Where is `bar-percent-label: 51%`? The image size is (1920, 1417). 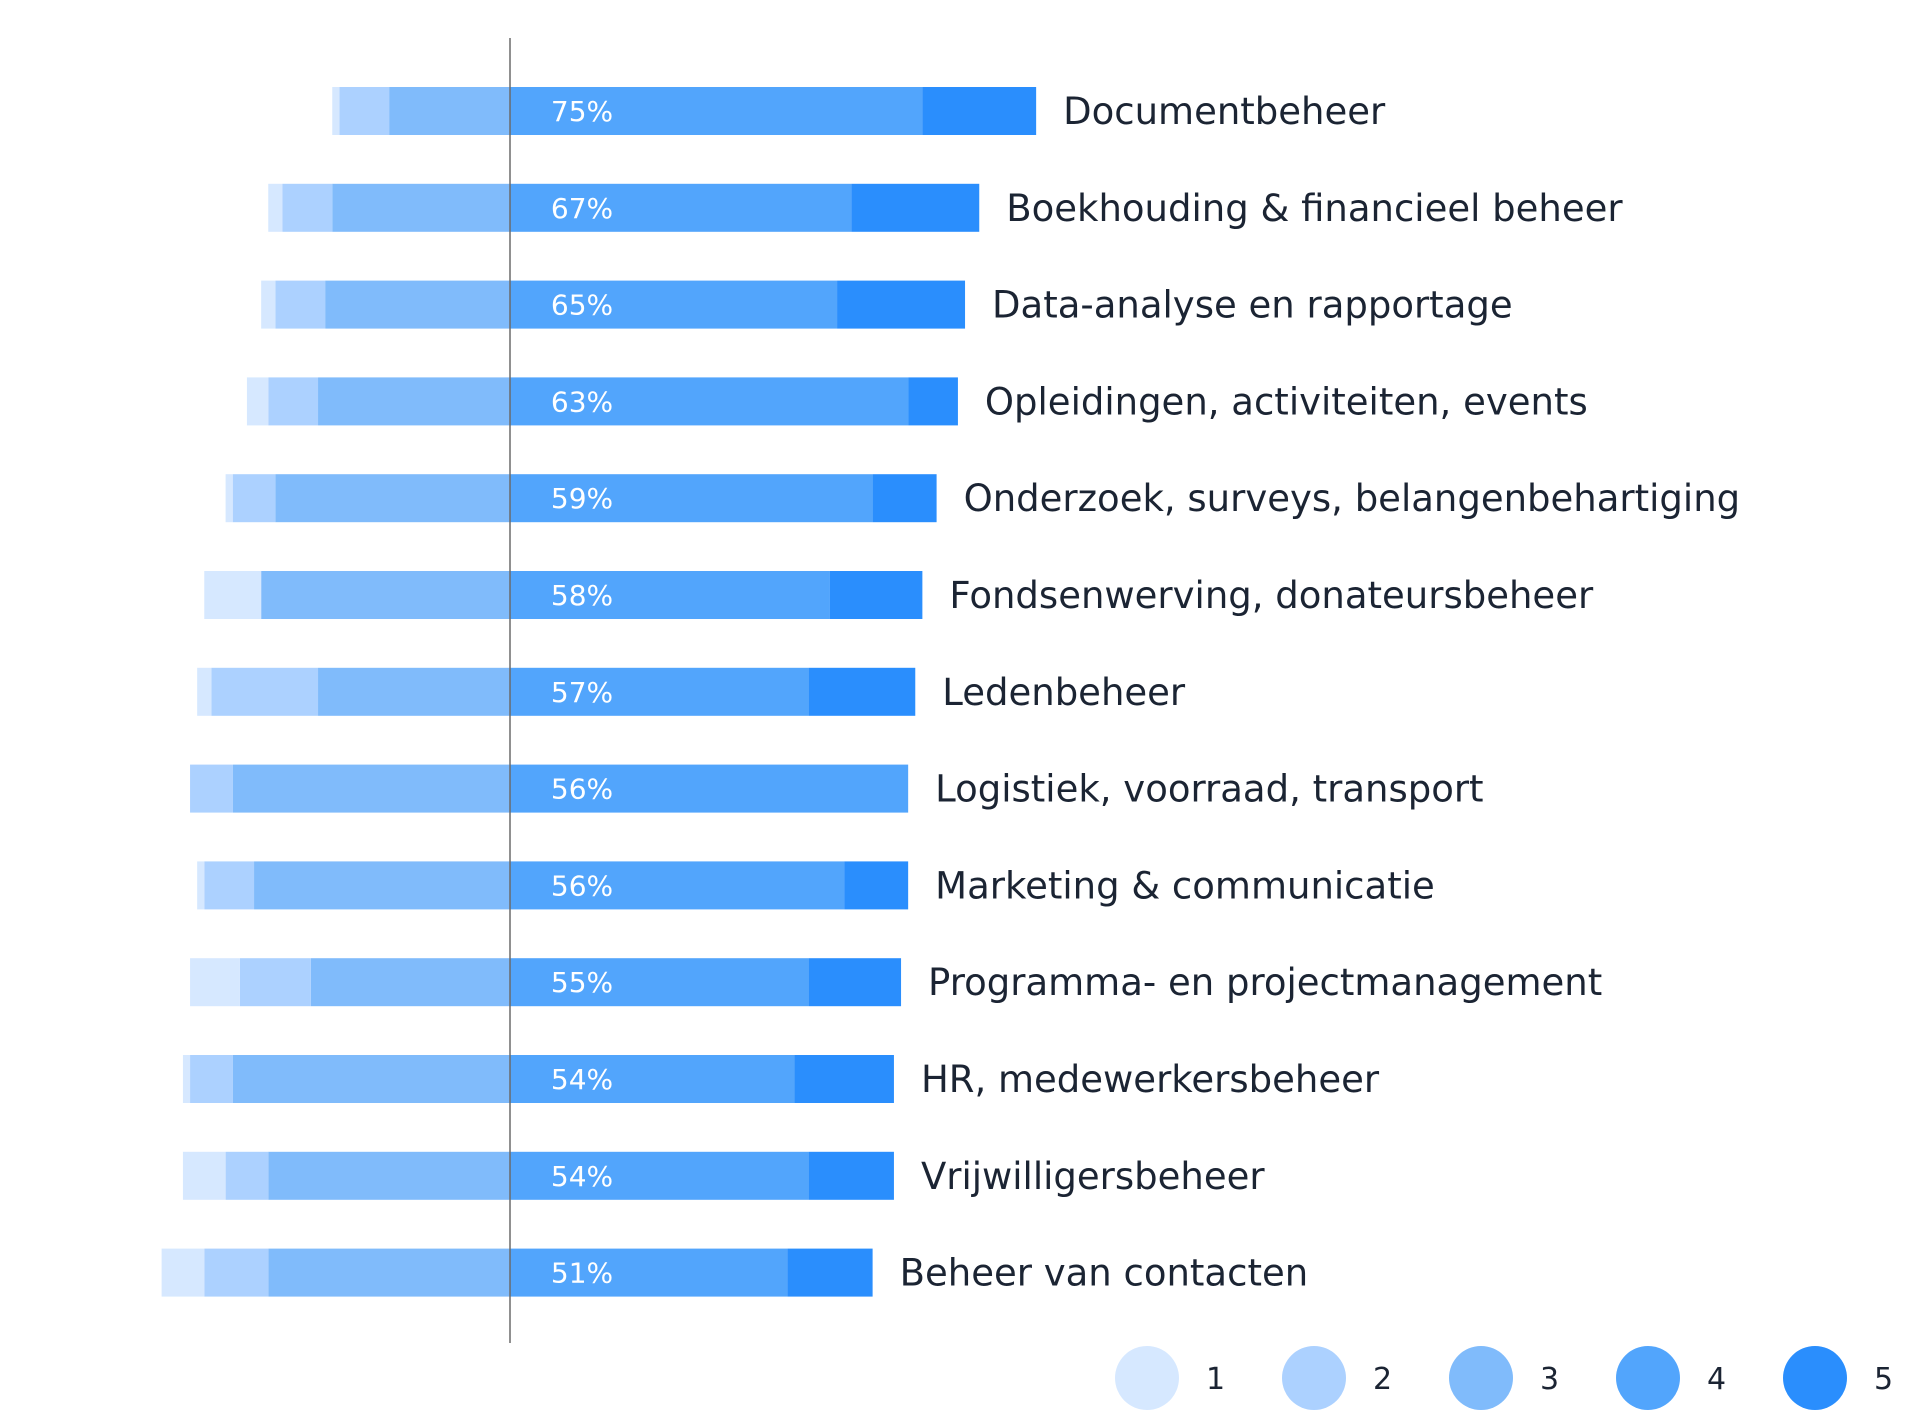 bar-percent-label: 51% is located at coordinates (582, 1273).